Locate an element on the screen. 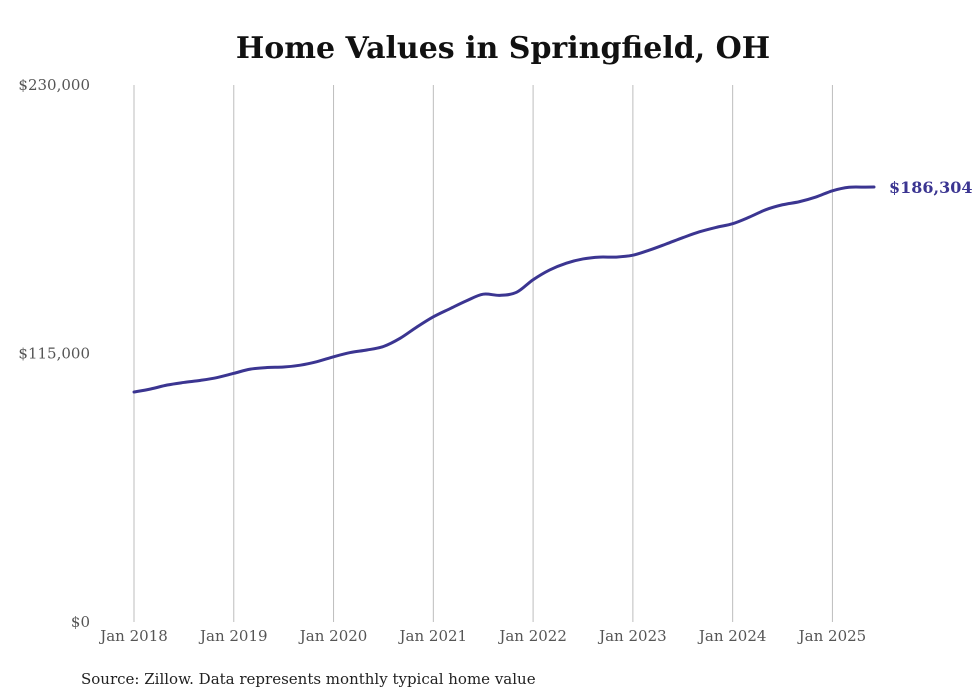 Image resolution: width=980 pixels, height=699 pixels. x-tick-label: Jan 2022 is located at coordinates (532, 636).